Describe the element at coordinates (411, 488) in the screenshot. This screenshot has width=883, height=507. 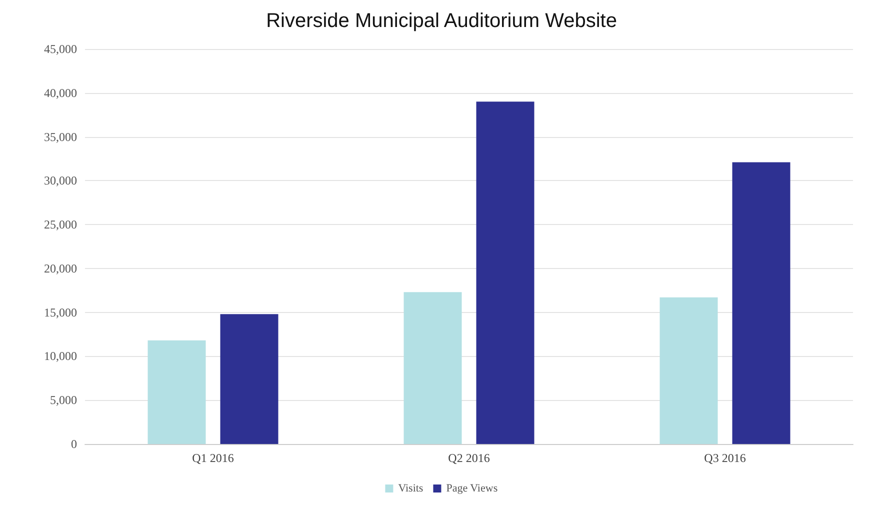
I see `legend-label: Visits` at that location.